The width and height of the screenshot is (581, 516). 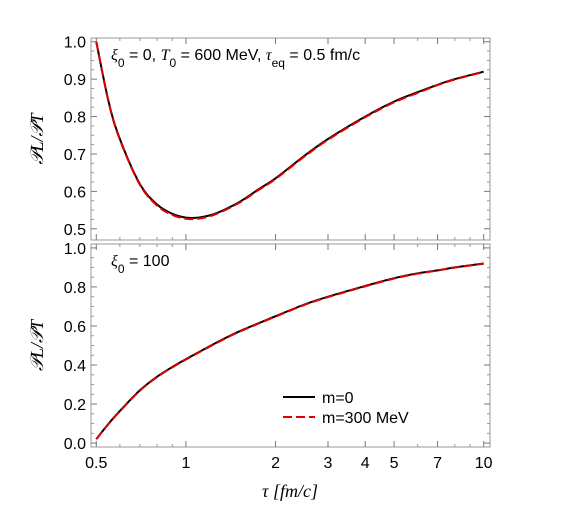 I want to click on y-tick-label: 0.9, so click(x=75, y=80).